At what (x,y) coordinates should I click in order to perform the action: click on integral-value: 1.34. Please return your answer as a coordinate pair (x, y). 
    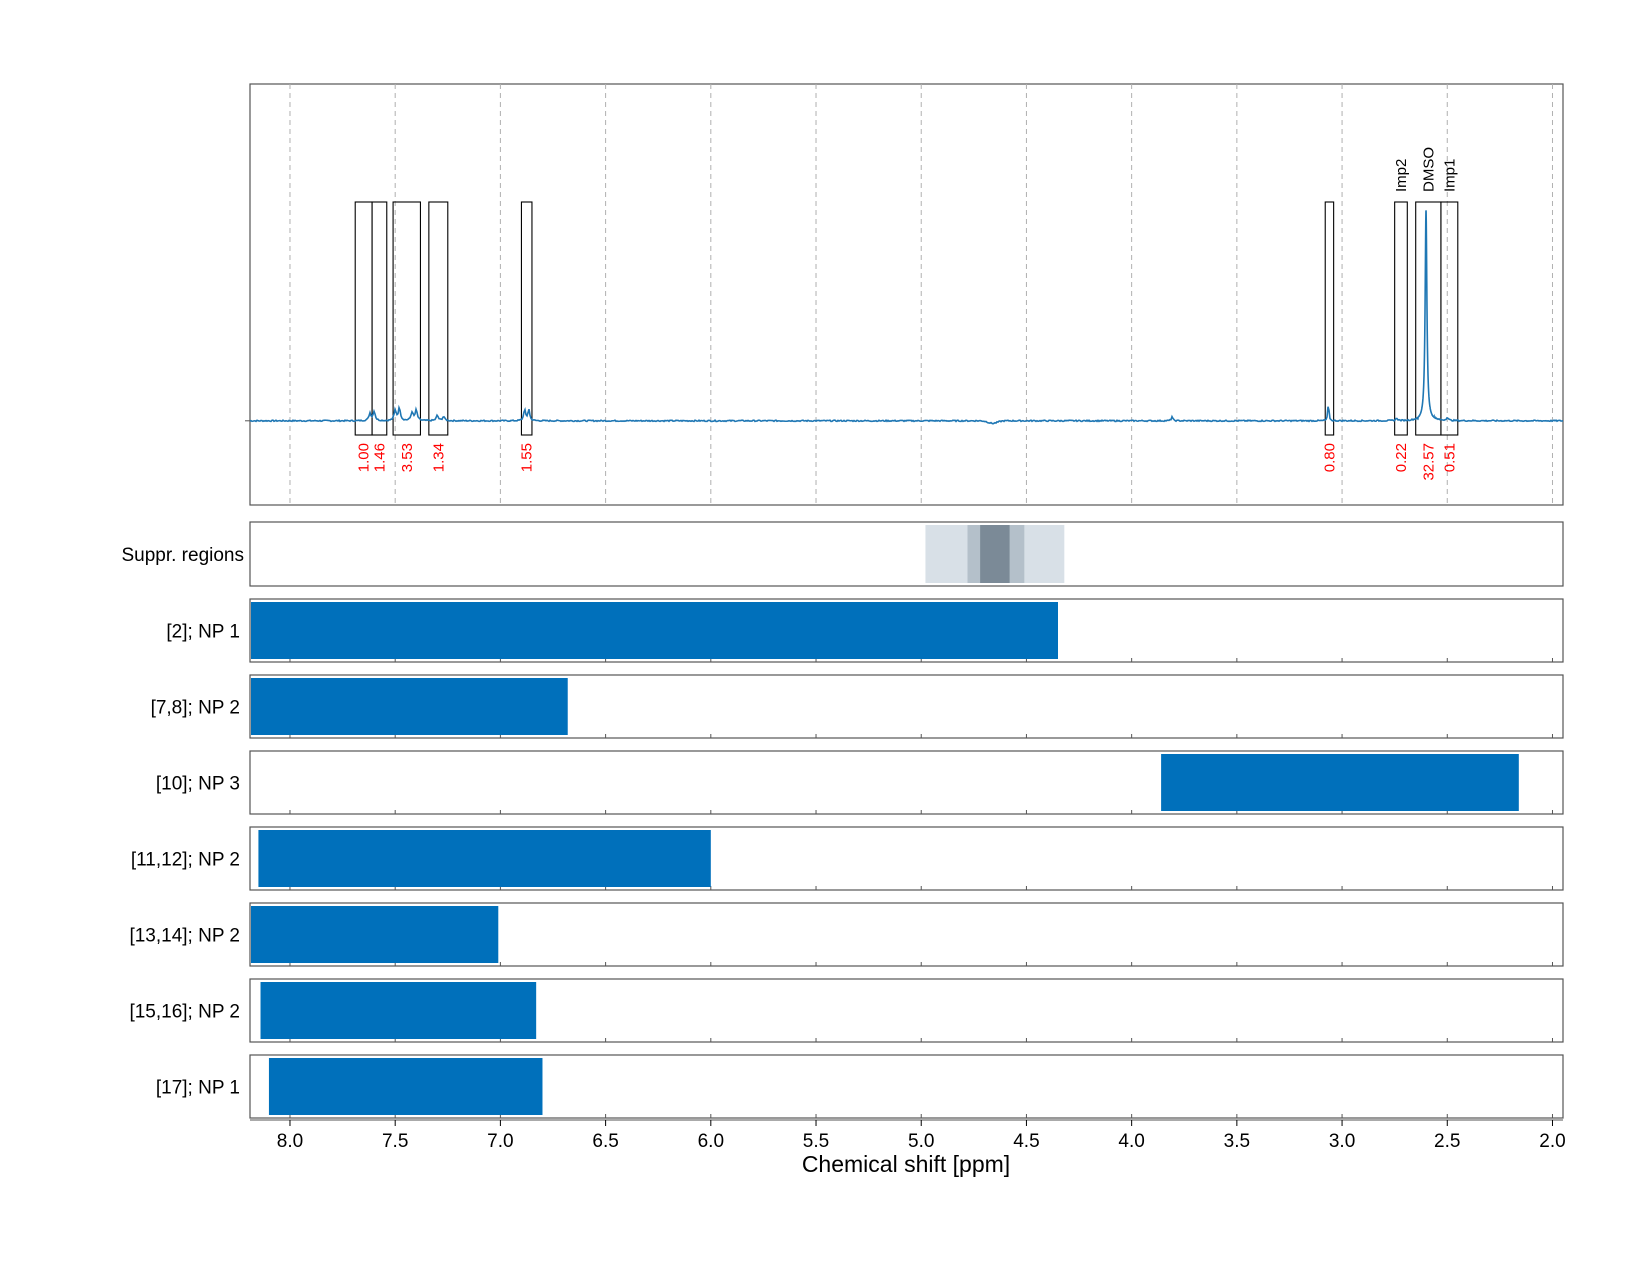
    Looking at the image, I should click on (438, 457).